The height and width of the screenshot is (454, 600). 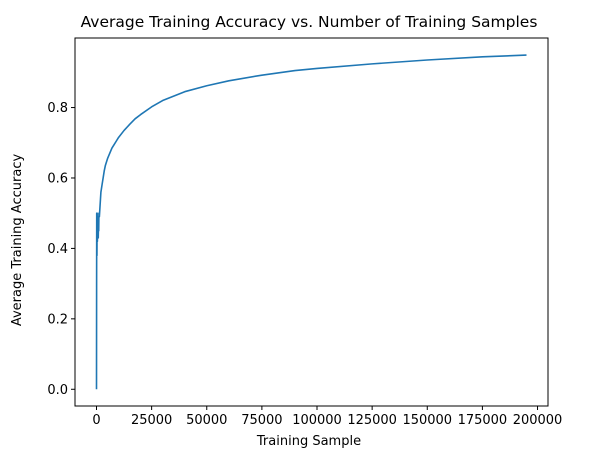 I want to click on x-tick-label: 100000, so click(x=317, y=420).